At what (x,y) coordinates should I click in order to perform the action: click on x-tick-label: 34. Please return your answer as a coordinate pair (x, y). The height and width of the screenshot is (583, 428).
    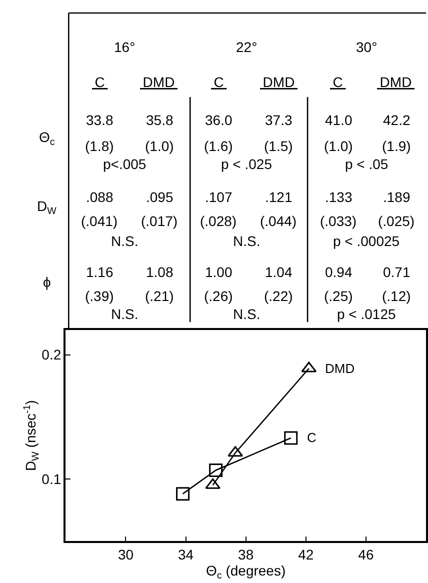
    Looking at the image, I should click on (186, 554).